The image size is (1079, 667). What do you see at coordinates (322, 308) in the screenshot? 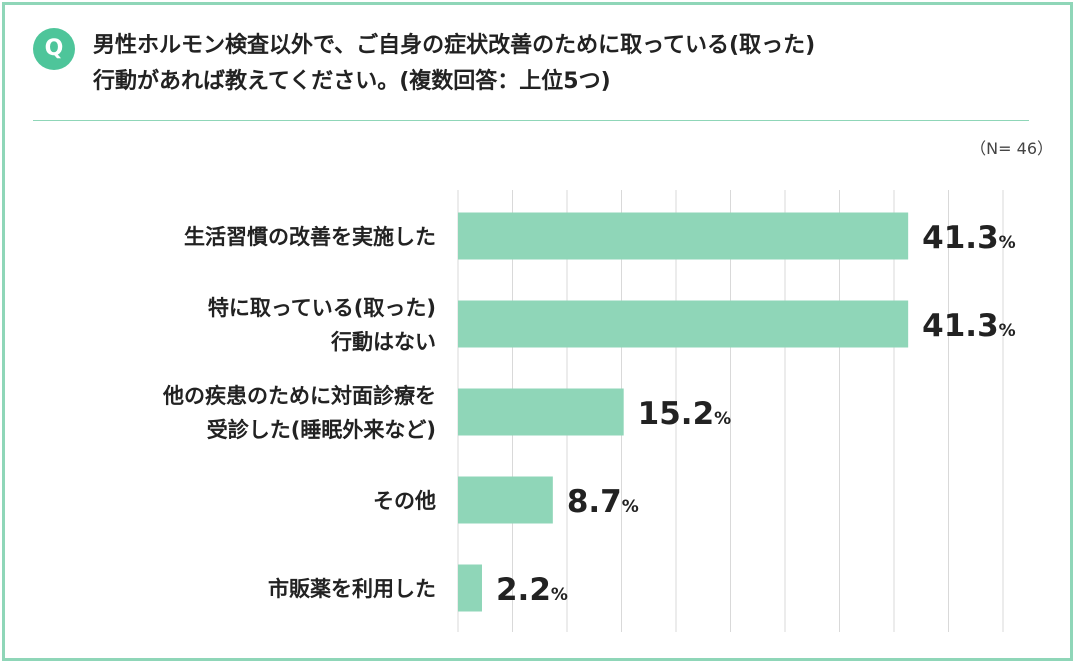
I see `category-label: 特に取っている(取った)` at bounding box center [322, 308].